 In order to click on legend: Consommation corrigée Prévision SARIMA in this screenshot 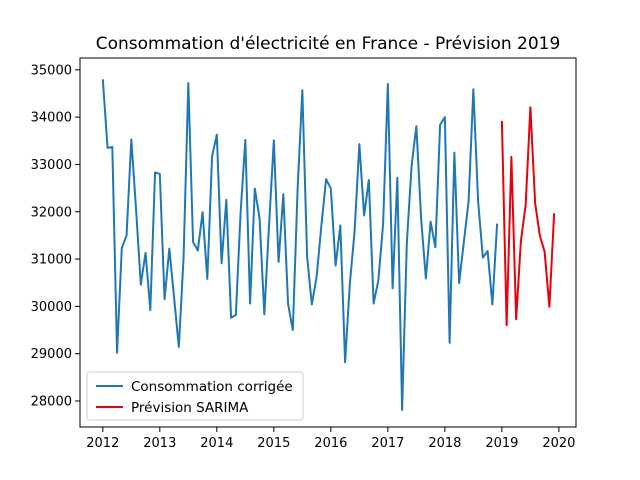, I will do `click(195, 396)`.